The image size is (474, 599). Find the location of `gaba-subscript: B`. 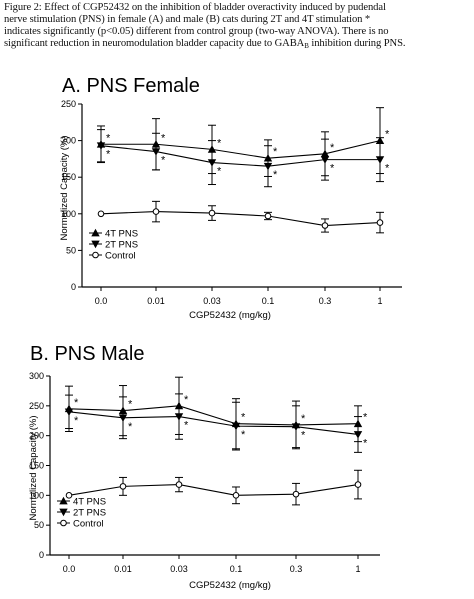

gaba-subscript: B is located at coordinates (306, 46).